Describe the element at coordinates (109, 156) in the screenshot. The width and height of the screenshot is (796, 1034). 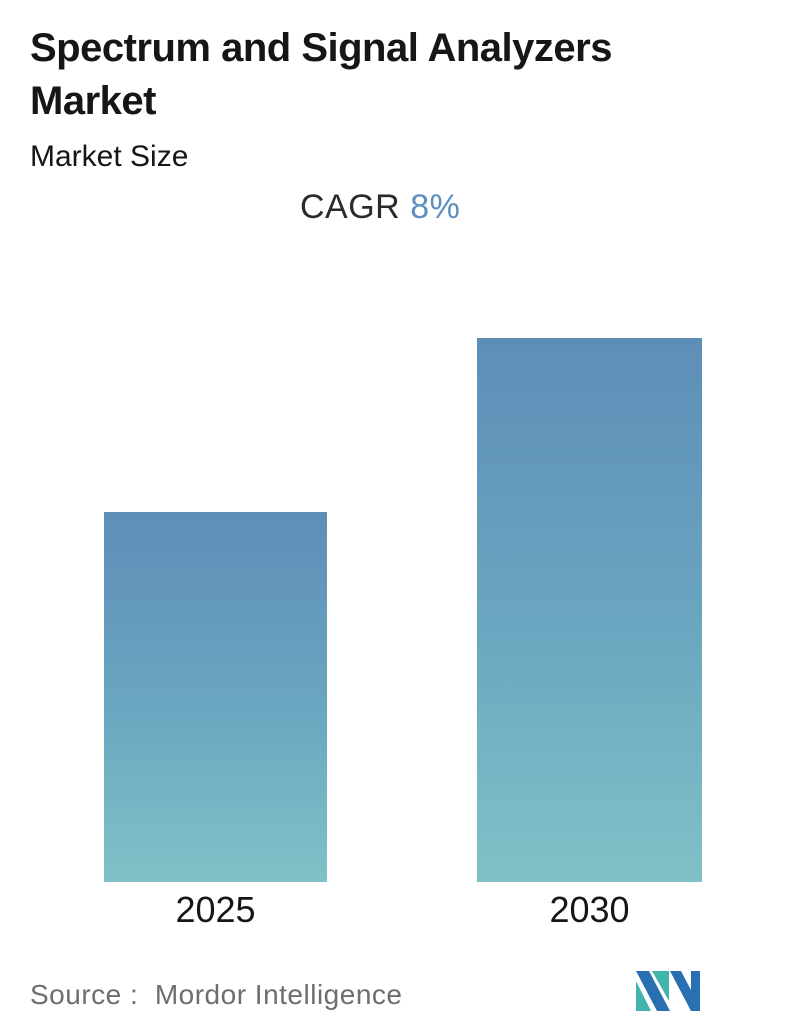
I see `page-subtitle: Market Size` at that location.